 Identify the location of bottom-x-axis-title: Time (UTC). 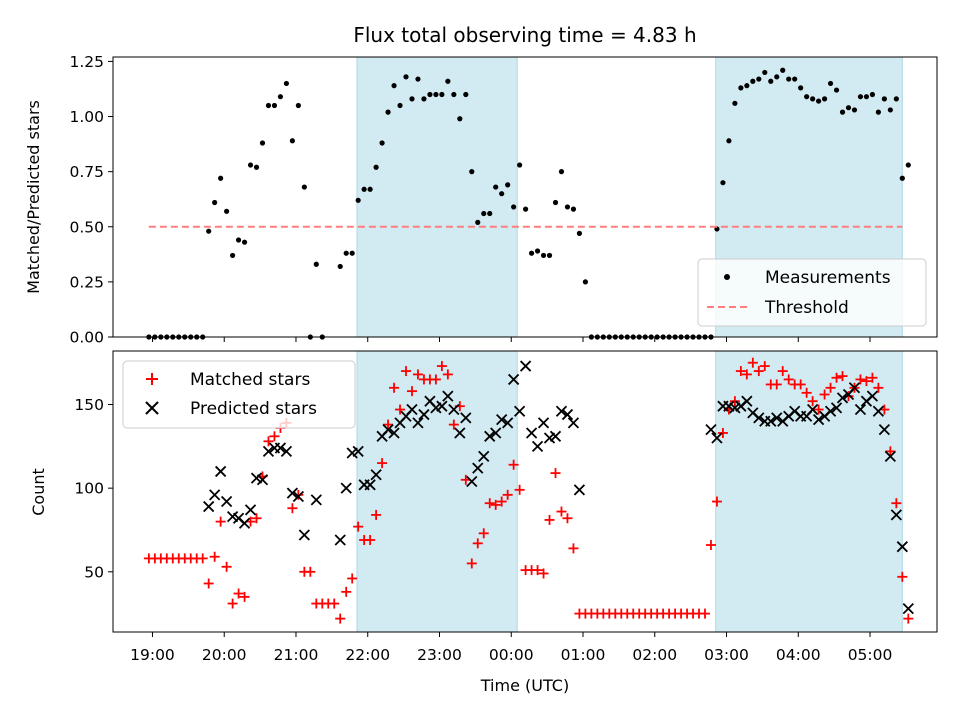
(524, 685).